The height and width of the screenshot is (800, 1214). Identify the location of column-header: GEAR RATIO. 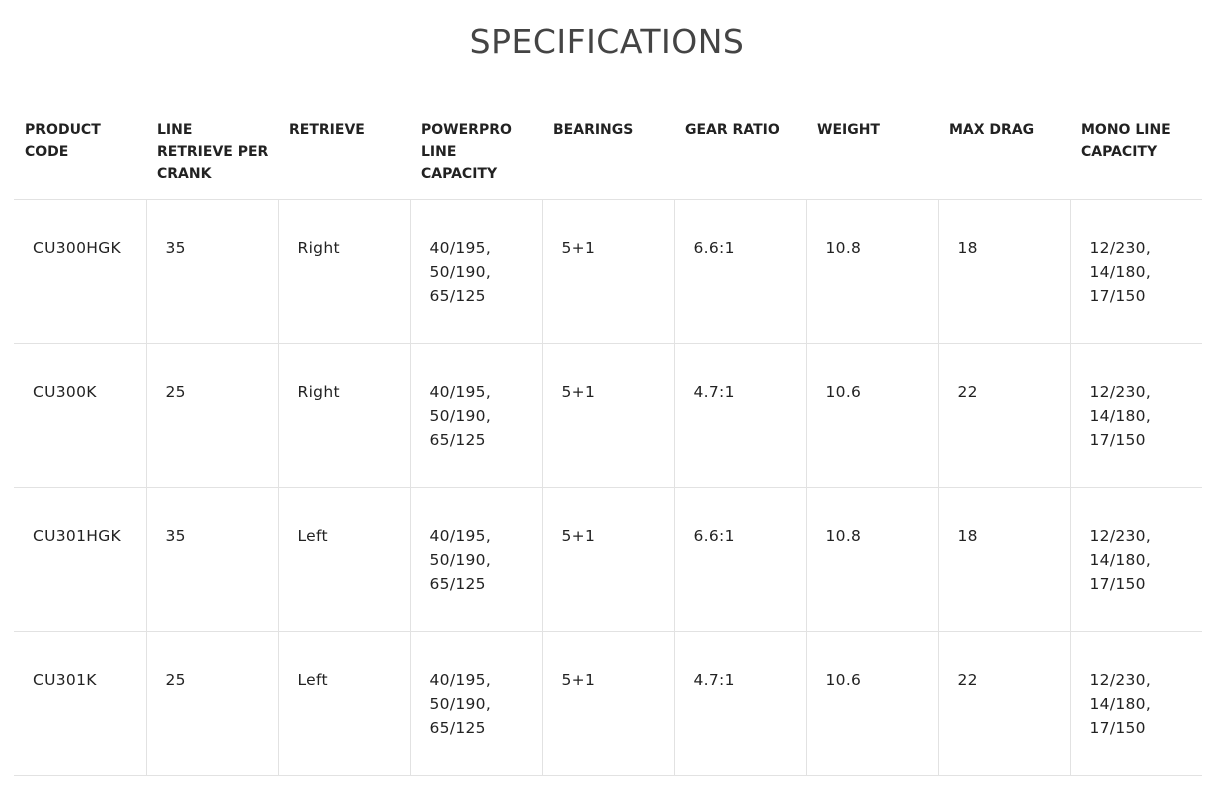
(740, 159).